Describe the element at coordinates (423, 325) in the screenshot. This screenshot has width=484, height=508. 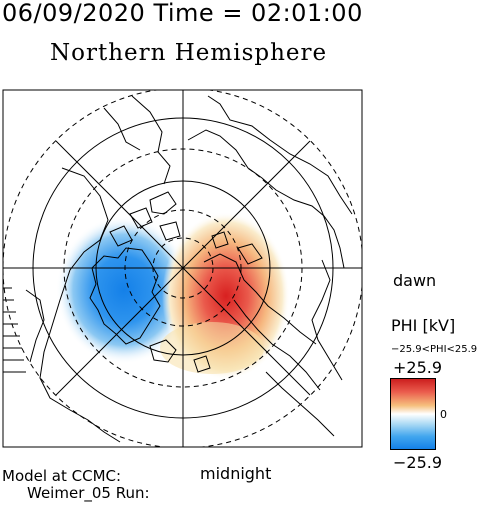
I see `colorbar-title: PHI [kV]` at that location.